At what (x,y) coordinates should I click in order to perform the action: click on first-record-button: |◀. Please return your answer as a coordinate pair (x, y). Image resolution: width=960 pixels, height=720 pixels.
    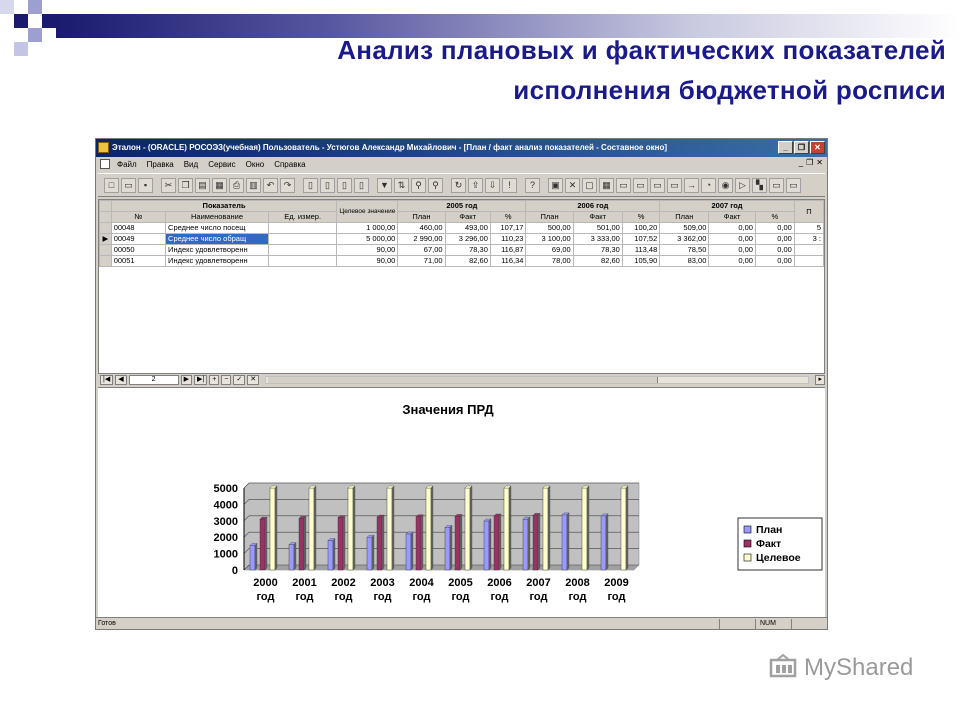
    Looking at the image, I should click on (107, 379).